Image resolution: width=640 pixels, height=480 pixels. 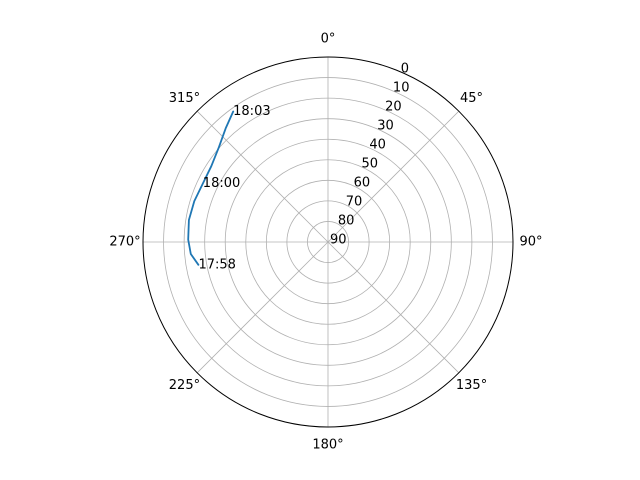 What do you see at coordinates (354, 202) in the screenshot?
I see `radial-tick-label-70: 70` at bounding box center [354, 202].